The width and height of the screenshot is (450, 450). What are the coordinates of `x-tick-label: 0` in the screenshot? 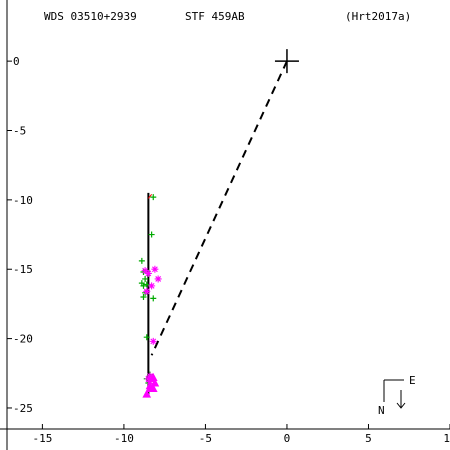 It's located at (287, 438).